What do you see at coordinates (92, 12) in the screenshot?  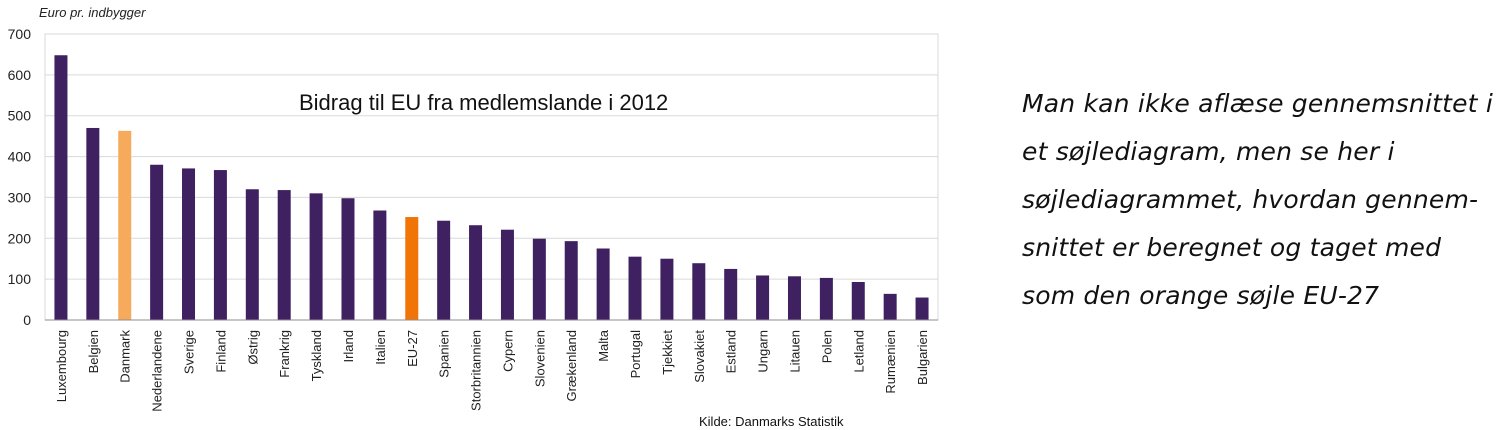 I see `y-axis-label: Euro pr. indbygger` at bounding box center [92, 12].